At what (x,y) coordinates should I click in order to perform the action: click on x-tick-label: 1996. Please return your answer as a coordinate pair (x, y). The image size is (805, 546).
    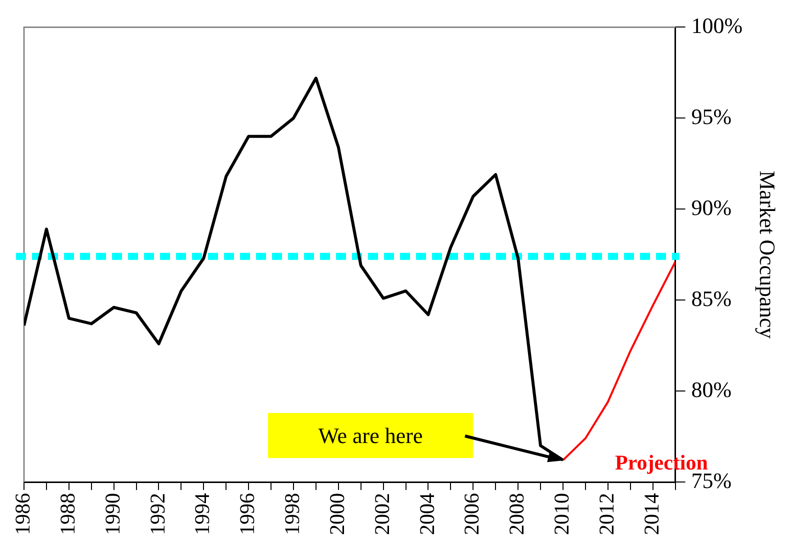
    Looking at the image, I should click on (247, 514).